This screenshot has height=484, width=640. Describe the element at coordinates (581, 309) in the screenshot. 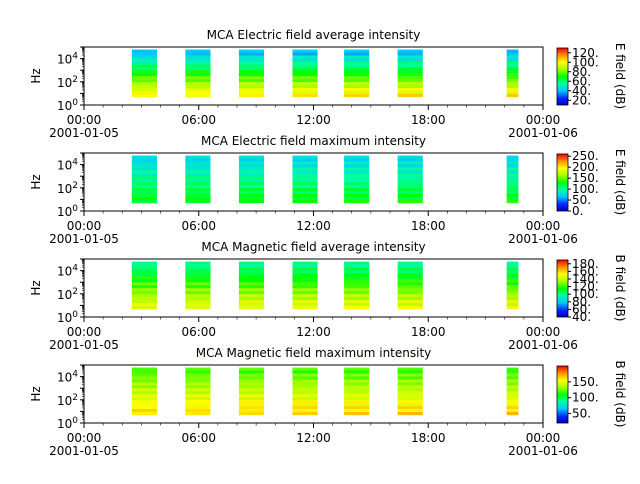

I see `colorbar-tick-label: 60.` at that location.